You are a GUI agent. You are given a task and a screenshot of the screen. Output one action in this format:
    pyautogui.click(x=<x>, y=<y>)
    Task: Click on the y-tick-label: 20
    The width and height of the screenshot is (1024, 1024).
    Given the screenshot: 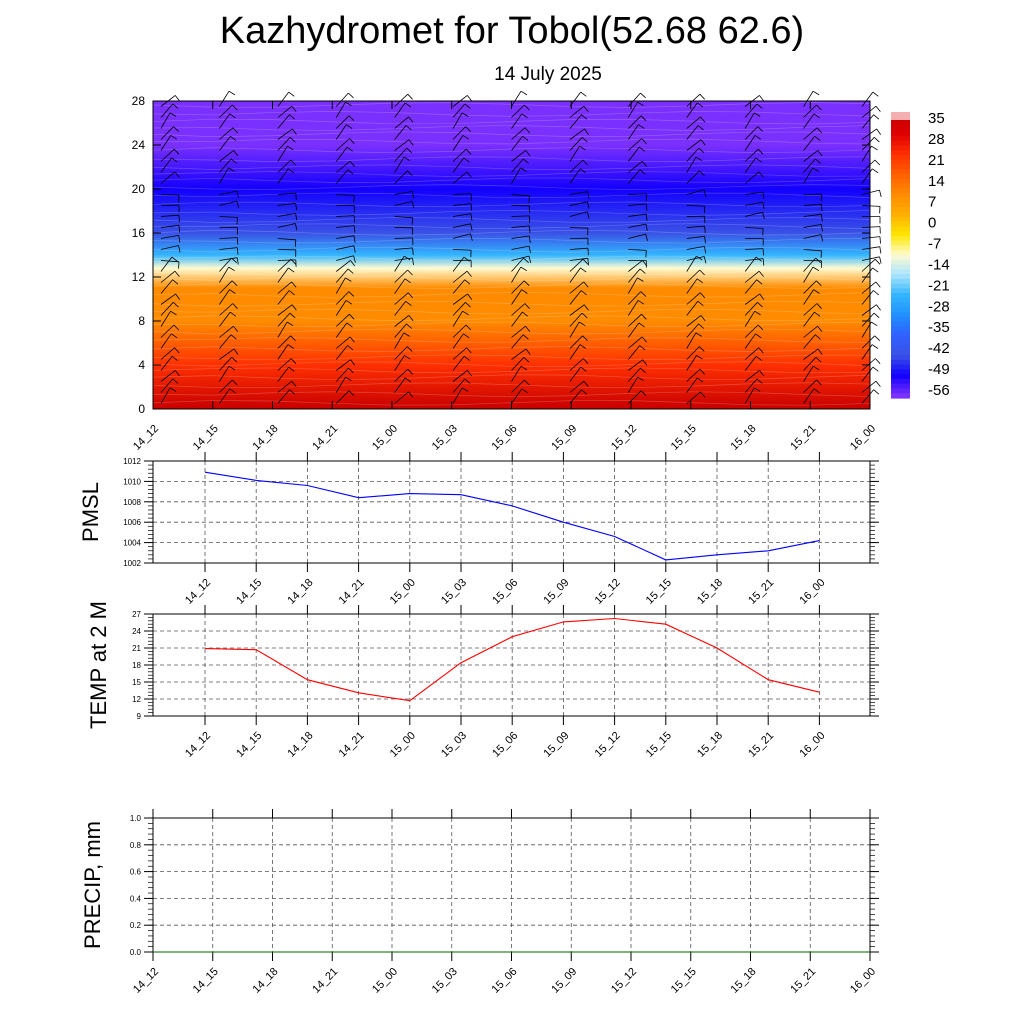 What is the action you would take?
    pyautogui.click(x=139, y=189)
    